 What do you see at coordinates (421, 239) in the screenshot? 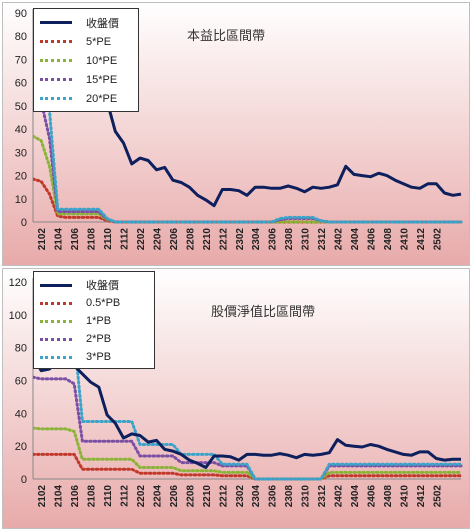
I see `pe-xtick-label: 2412` at bounding box center [421, 239].